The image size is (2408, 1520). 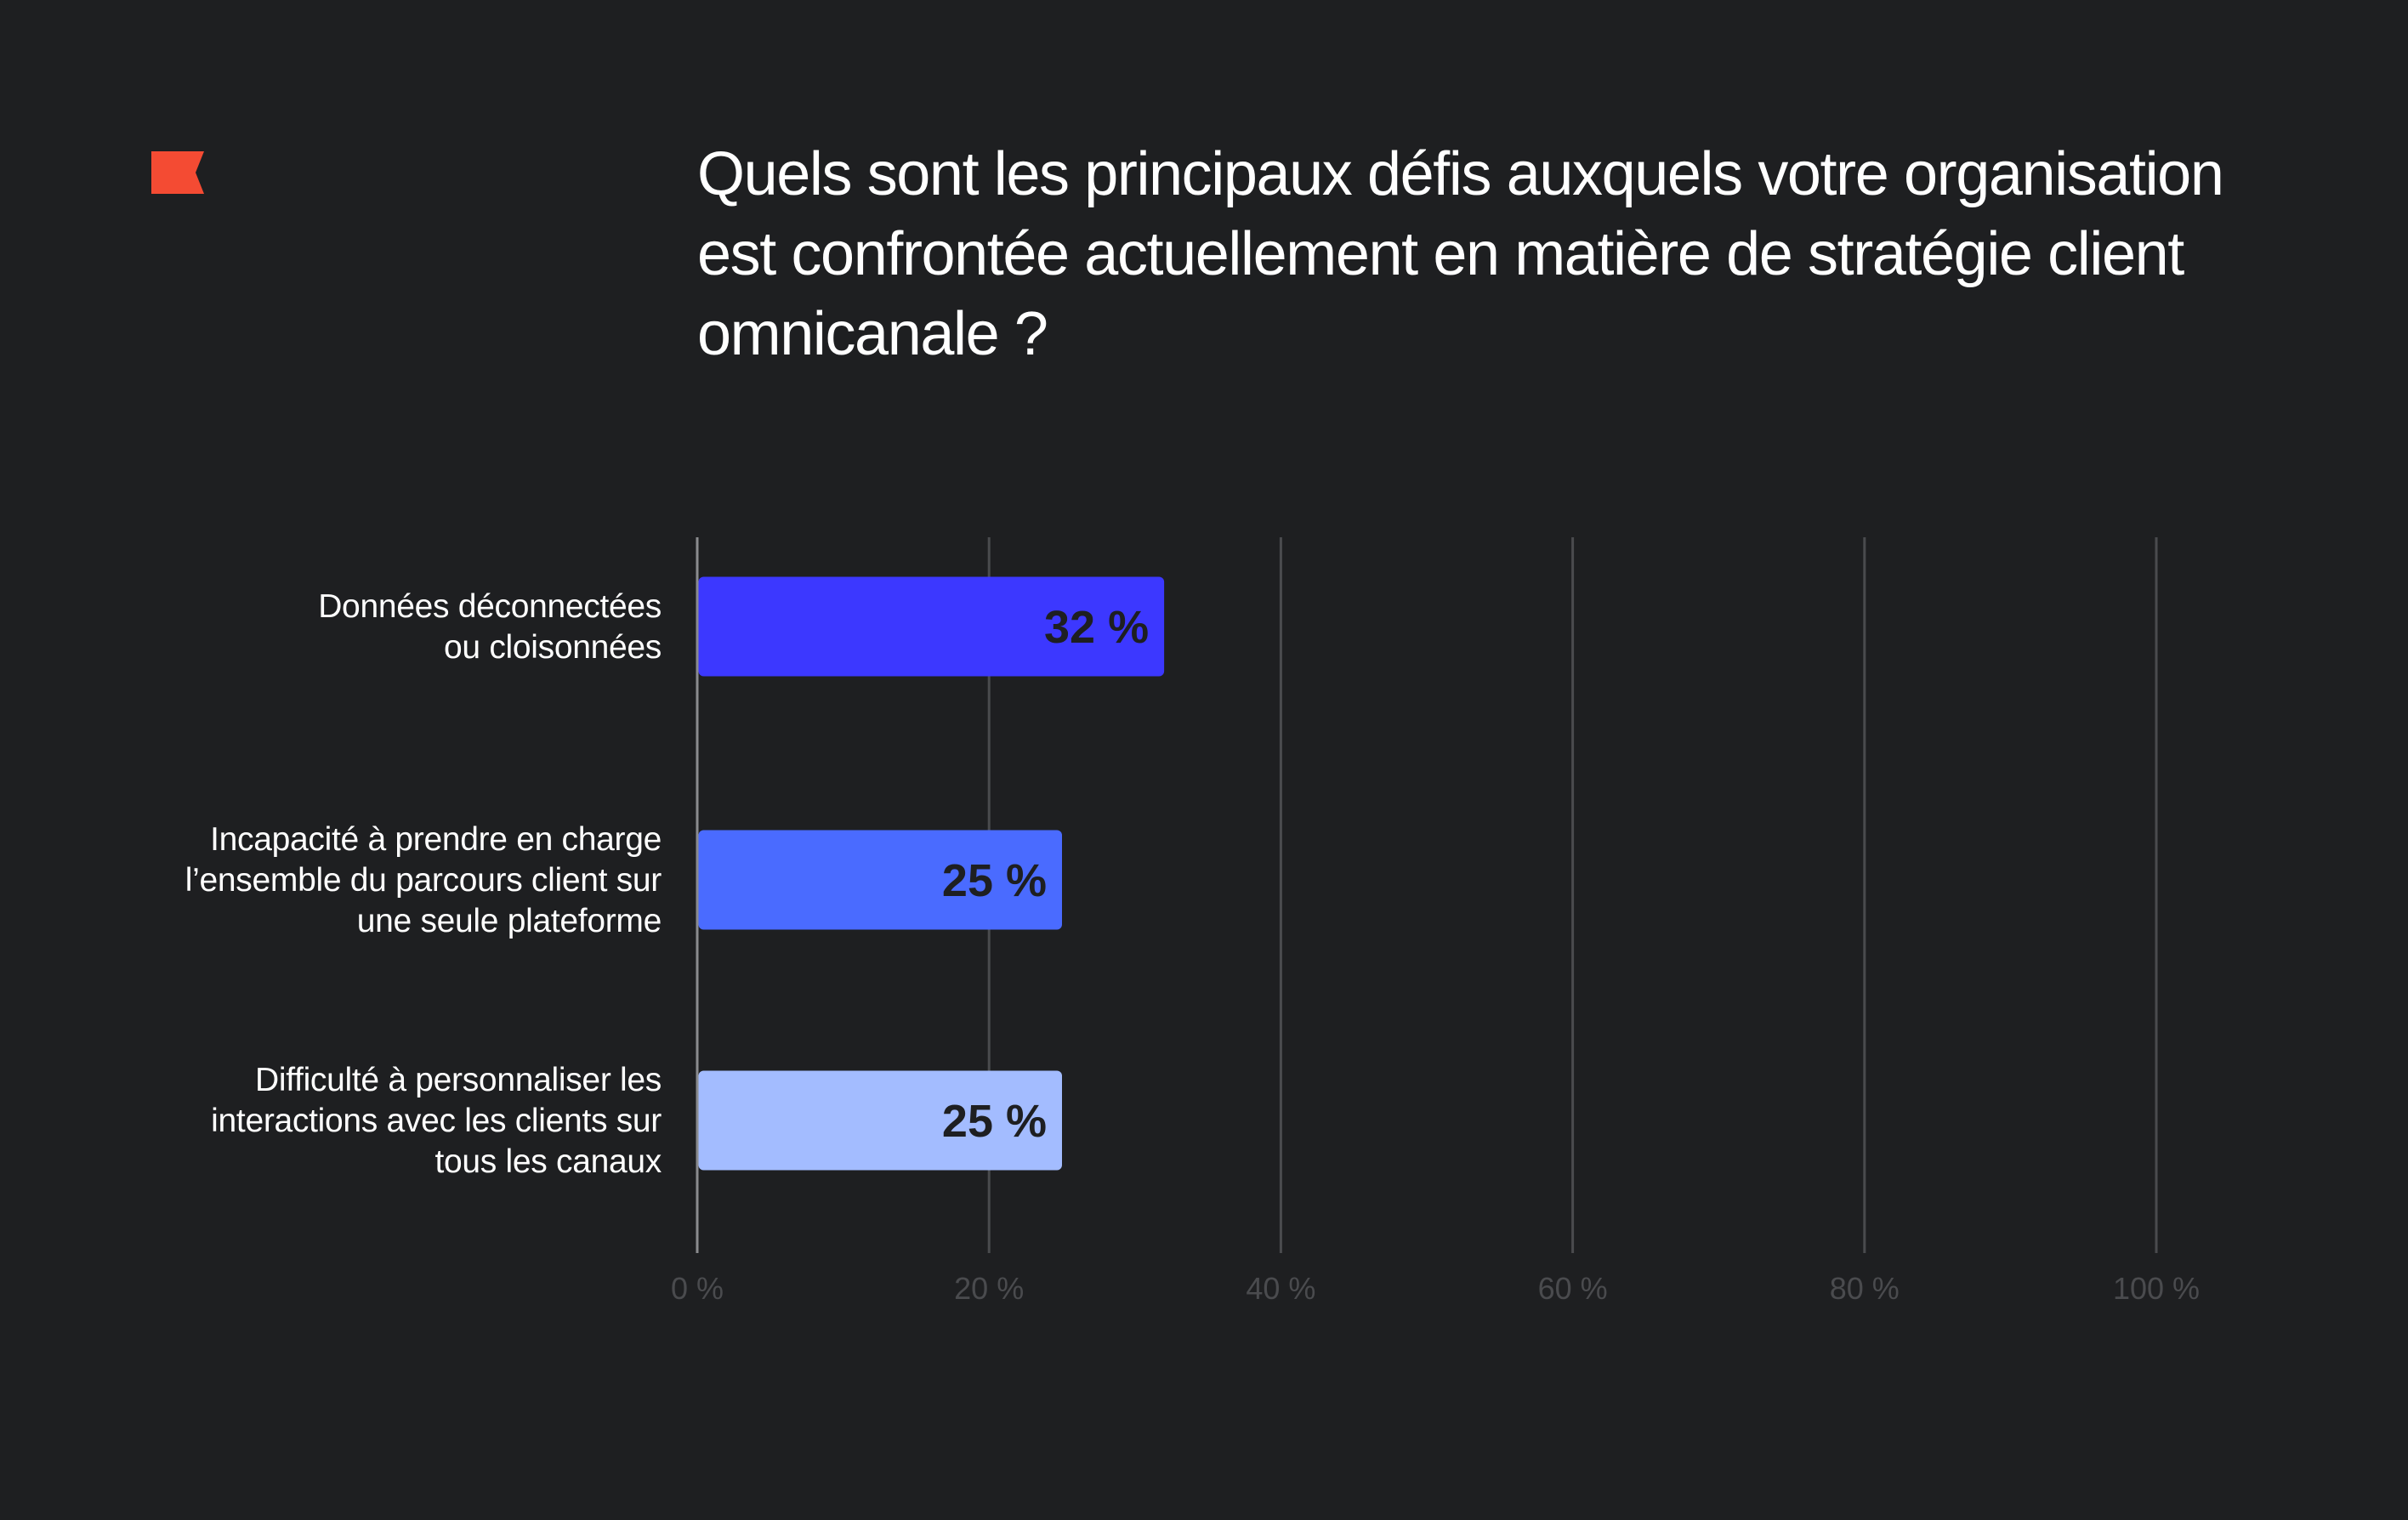 What do you see at coordinates (436, 839) in the screenshot?
I see `category-label-line: Incapacité à prendre en charge` at bounding box center [436, 839].